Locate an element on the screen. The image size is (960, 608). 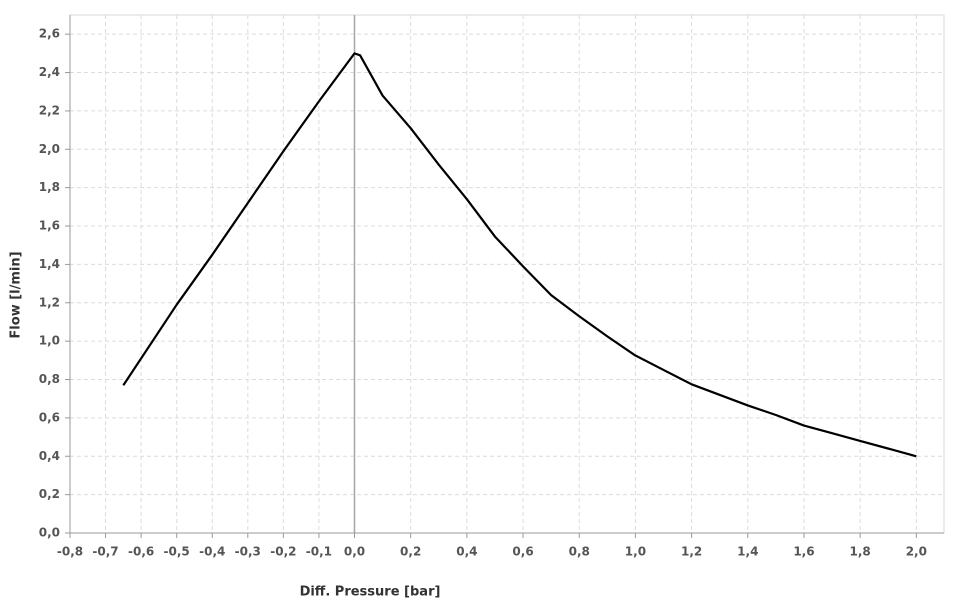
x-tick-label: -0,7 is located at coordinates (105, 552).